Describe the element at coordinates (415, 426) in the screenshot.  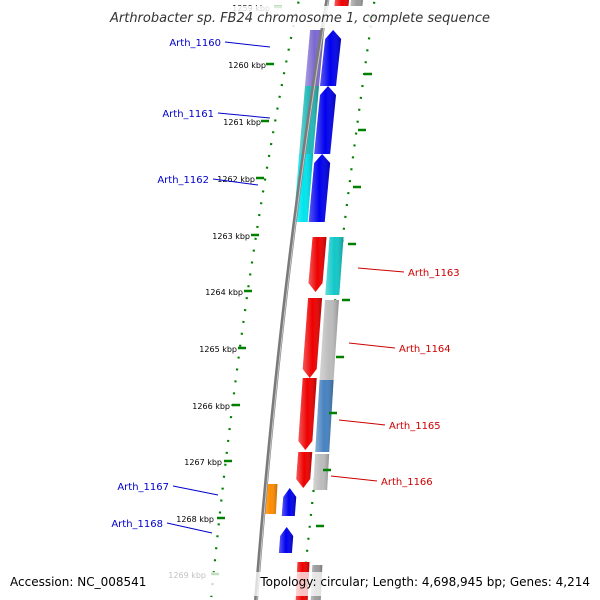
I see `gene-label-reverse: Arth_1165` at that location.